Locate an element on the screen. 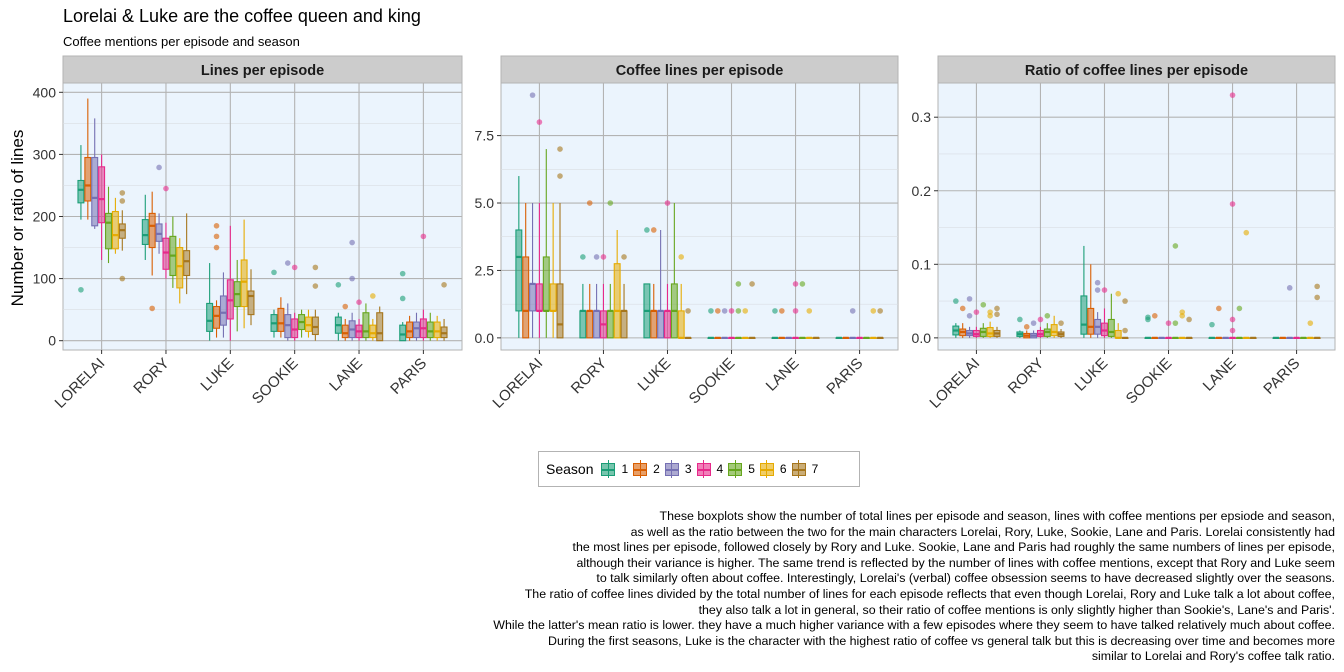 This screenshot has width=1344, height=672. x-tick-label: RORY is located at coordinates (589, 376).